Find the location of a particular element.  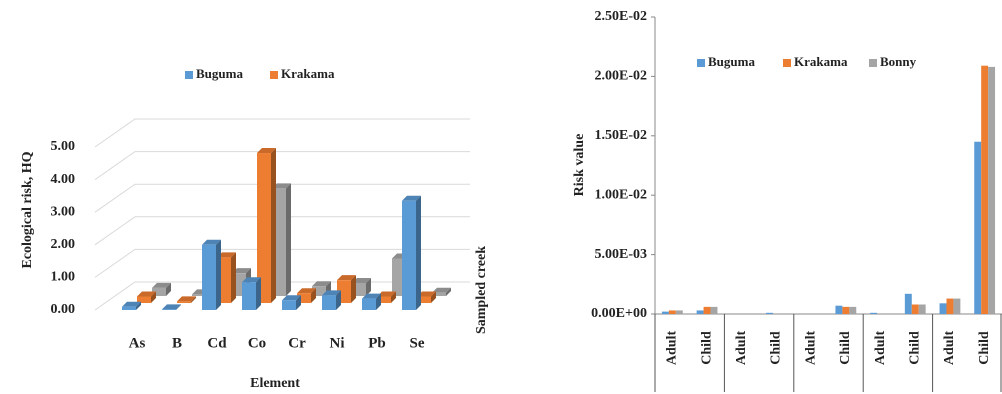

legend-label: Bonny is located at coordinates (898, 61).